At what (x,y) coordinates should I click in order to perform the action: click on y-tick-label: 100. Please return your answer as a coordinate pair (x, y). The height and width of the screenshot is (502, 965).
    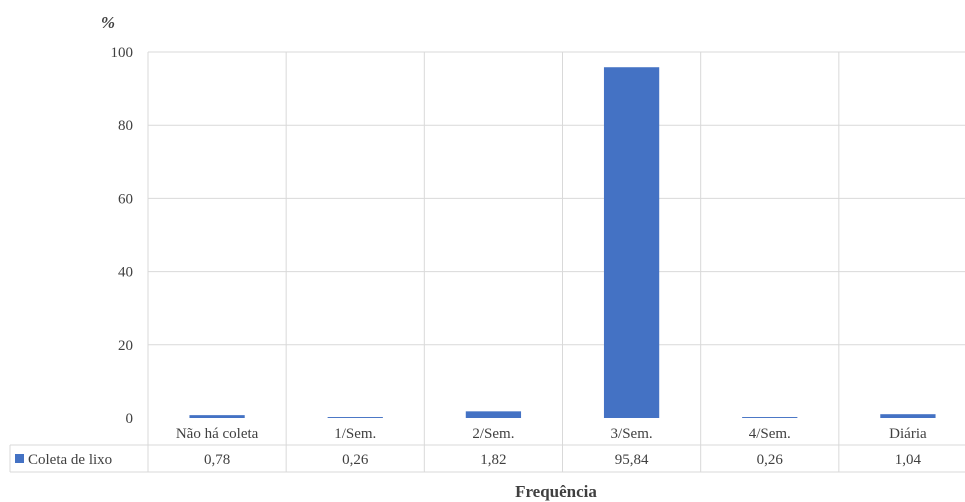
    Looking at the image, I should click on (122, 53).